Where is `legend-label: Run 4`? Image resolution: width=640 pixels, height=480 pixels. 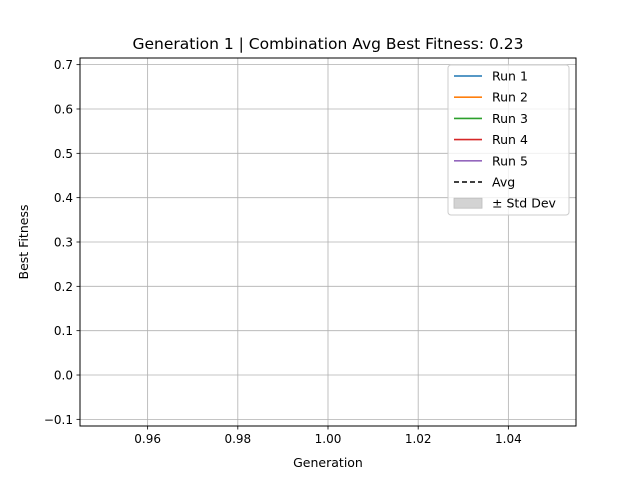
legend-label: Run 4 is located at coordinates (510, 139).